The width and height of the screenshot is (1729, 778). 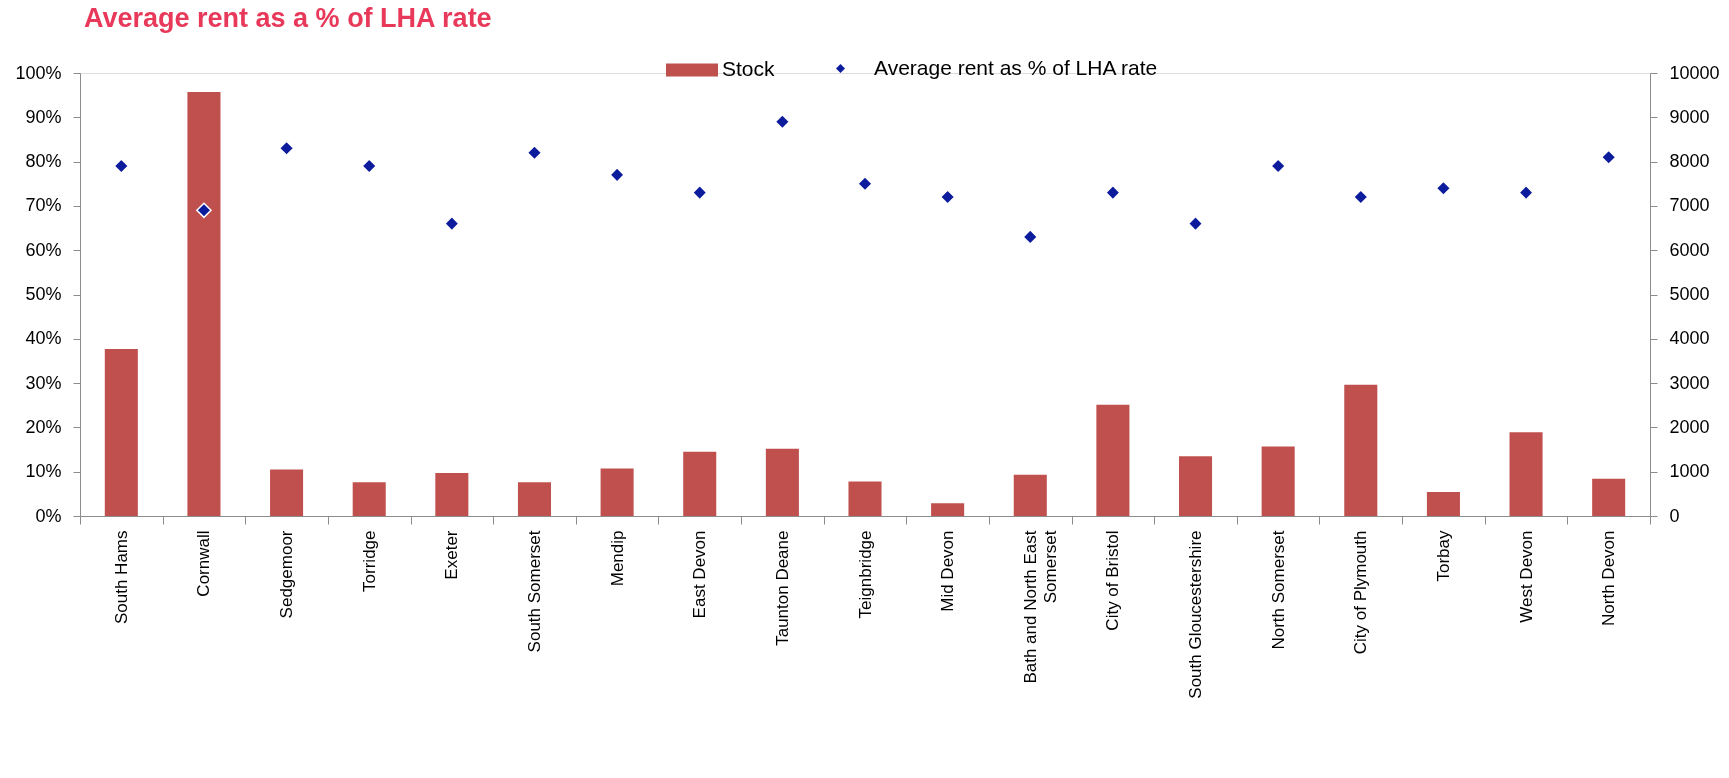 I want to click on x-tick-label: Torridge, so click(x=369, y=561).